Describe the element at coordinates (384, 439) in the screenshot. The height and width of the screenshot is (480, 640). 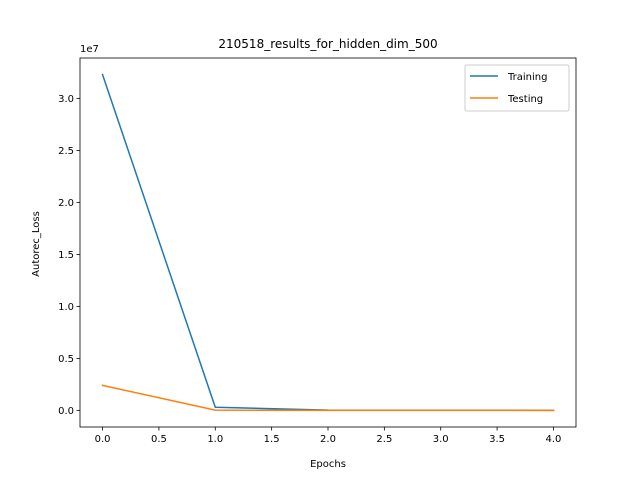
I see `x-tick-label: 2.5` at that location.